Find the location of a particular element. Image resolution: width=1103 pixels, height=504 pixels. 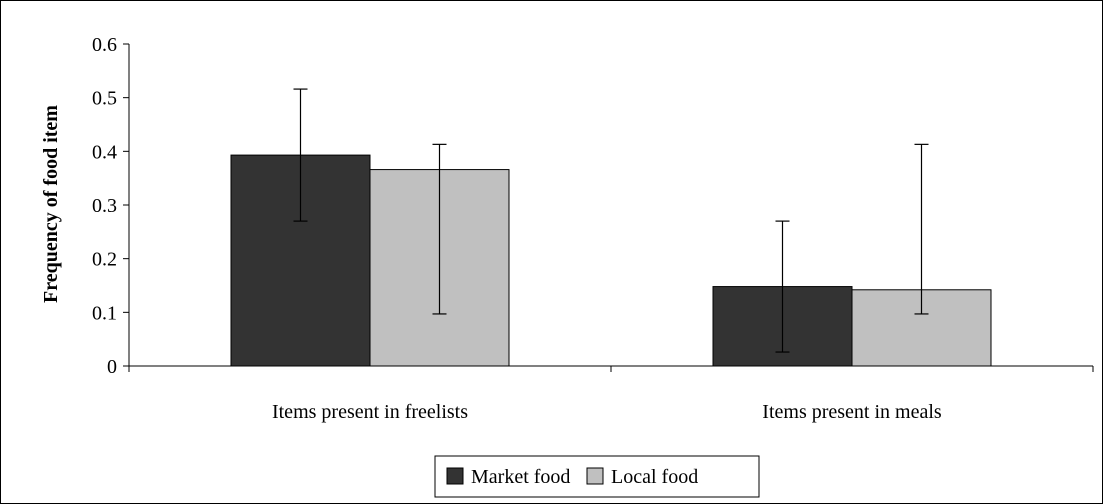

y-tick-label: 0 is located at coordinates (112, 367).